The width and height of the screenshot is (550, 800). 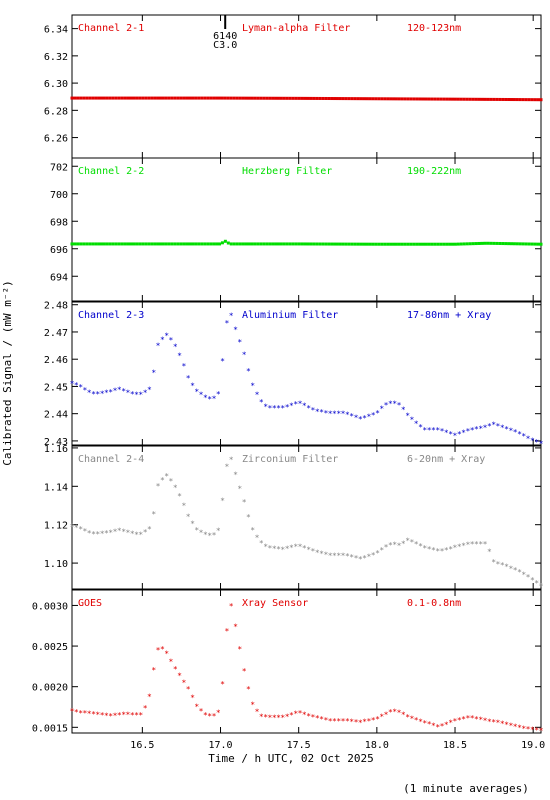 I want to click on y-tick-label: 2.45, so click(x=56, y=387).